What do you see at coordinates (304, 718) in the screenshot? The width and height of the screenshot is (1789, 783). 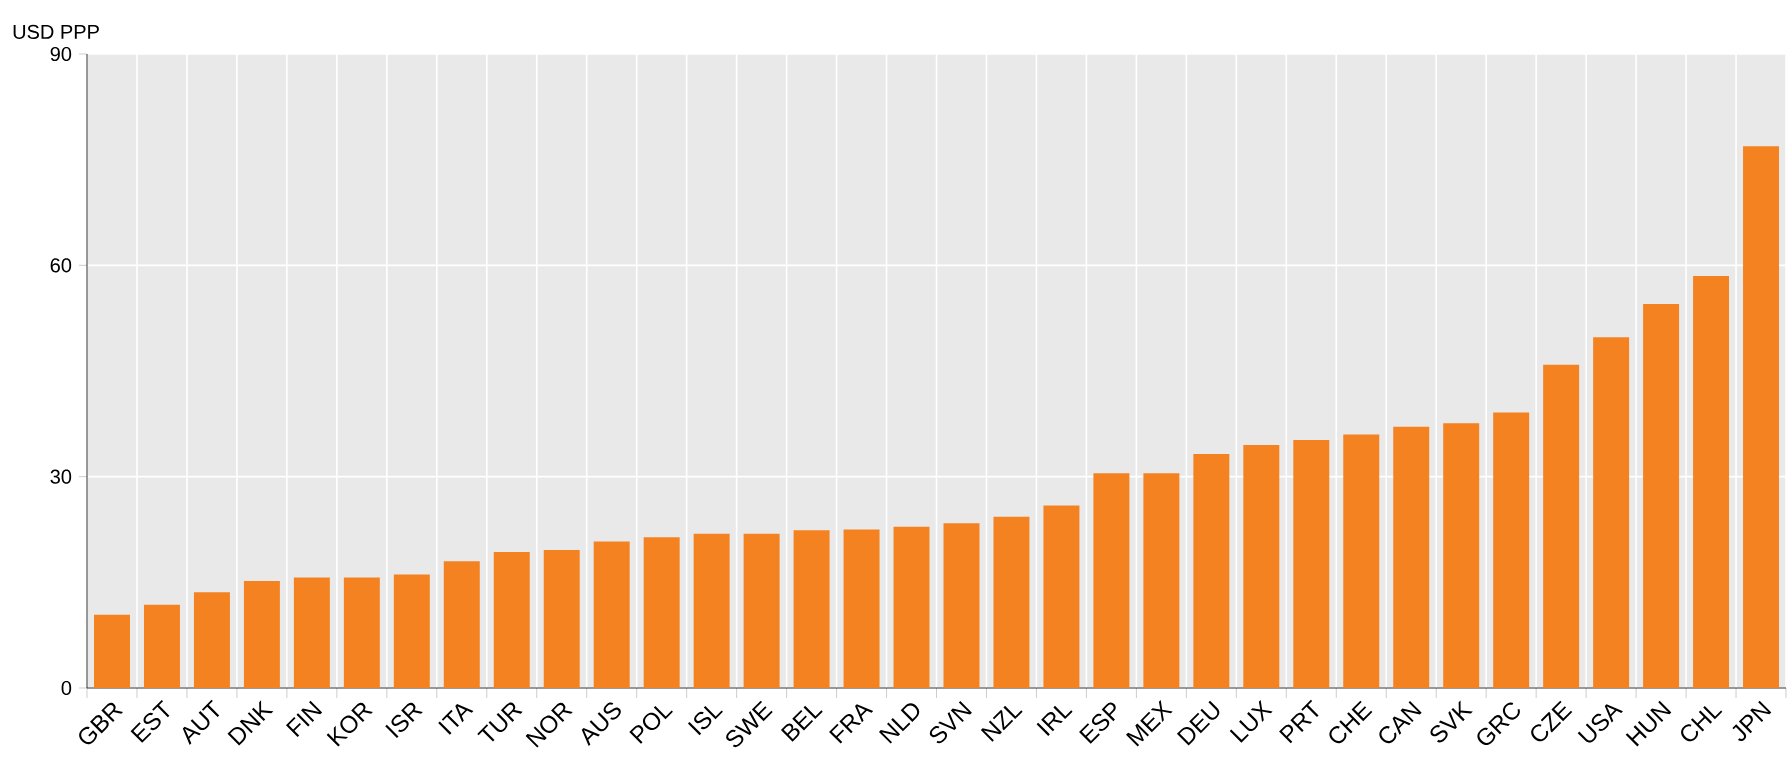 I see `x-tick-label: FIN` at bounding box center [304, 718].